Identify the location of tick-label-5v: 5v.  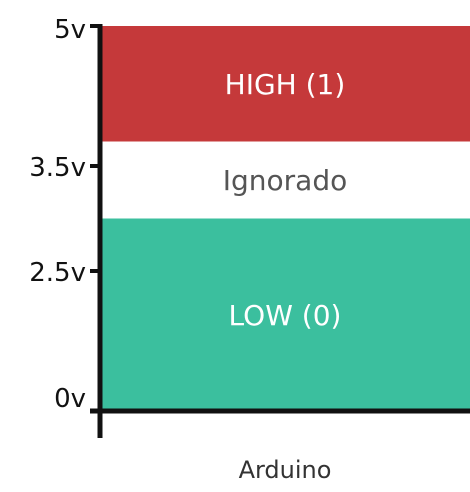
(70, 30).